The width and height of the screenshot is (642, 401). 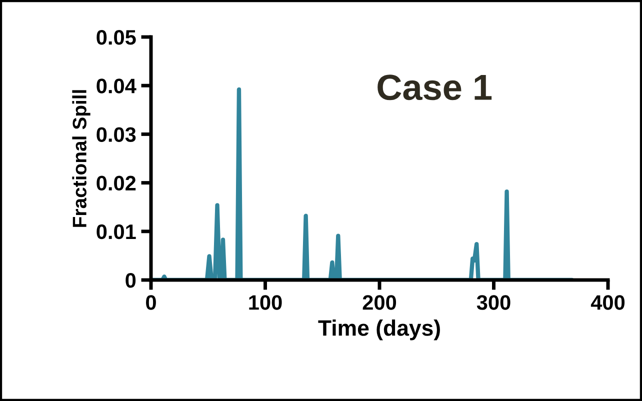 What do you see at coordinates (493, 302) in the screenshot?
I see `x-tick-label: 300` at bounding box center [493, 302].